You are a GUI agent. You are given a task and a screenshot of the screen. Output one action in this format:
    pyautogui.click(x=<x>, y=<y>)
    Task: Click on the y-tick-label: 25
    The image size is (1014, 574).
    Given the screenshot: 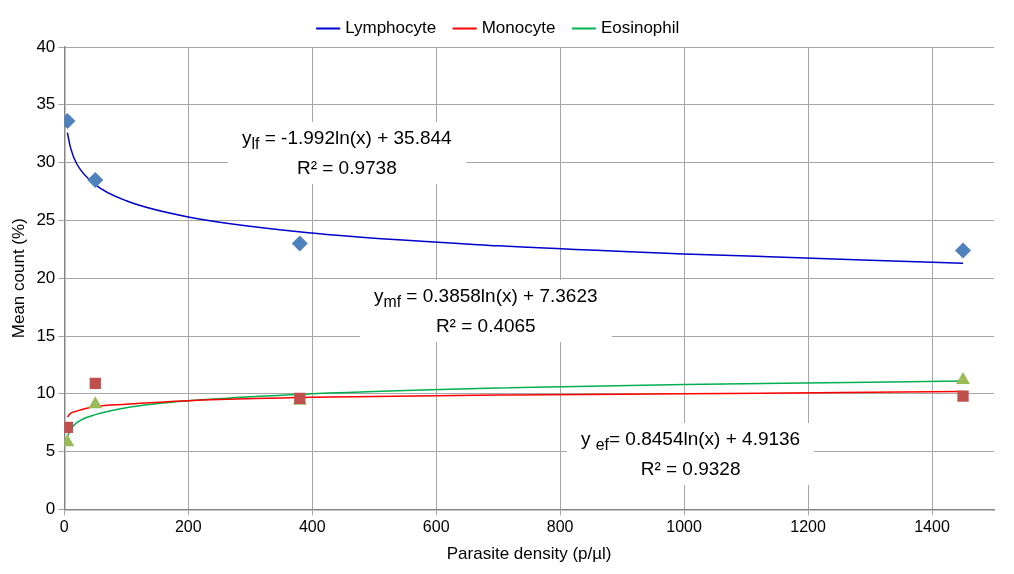 What is the action you would take?
    pyautogui.click(x=46, y=220)
    